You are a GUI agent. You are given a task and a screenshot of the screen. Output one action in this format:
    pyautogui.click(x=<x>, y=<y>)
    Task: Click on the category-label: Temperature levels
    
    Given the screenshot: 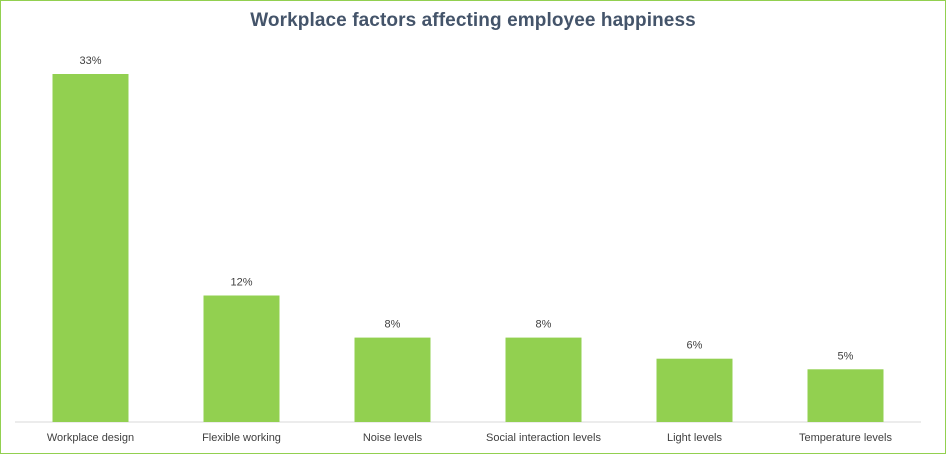 What is the action you would take?
    pyautogui.click(x=845, y=438)
    